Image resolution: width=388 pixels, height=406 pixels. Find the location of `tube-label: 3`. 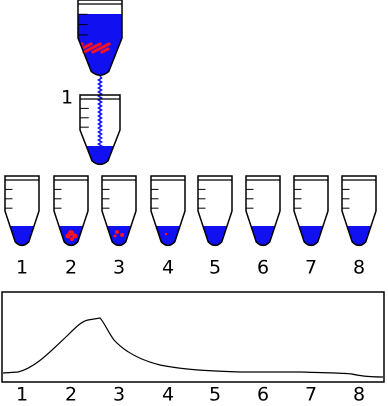

tube-label: 3 is located at coordinates (119, 268).